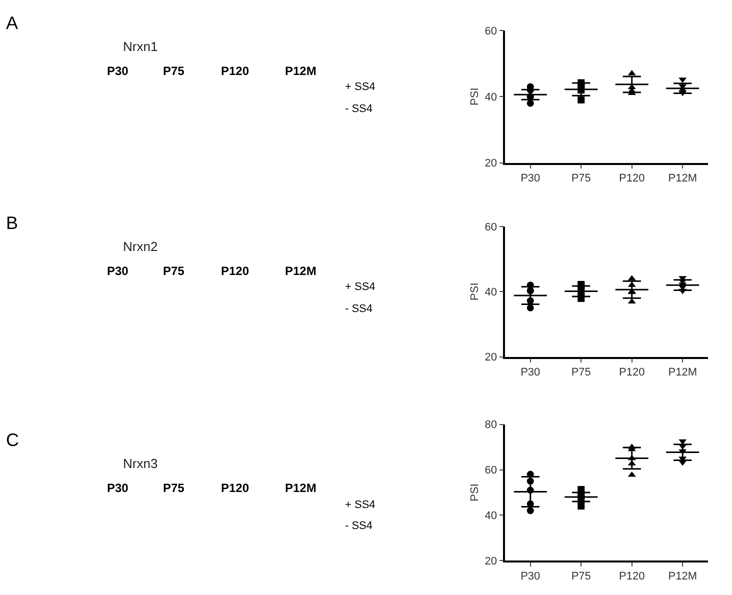 Image resolution: width=732 pixels, height=595 pixels. What do you see at coordinates (140, 246) in the screenshot?
I see `text: Nrxn2` at bounding box center [140, 246].